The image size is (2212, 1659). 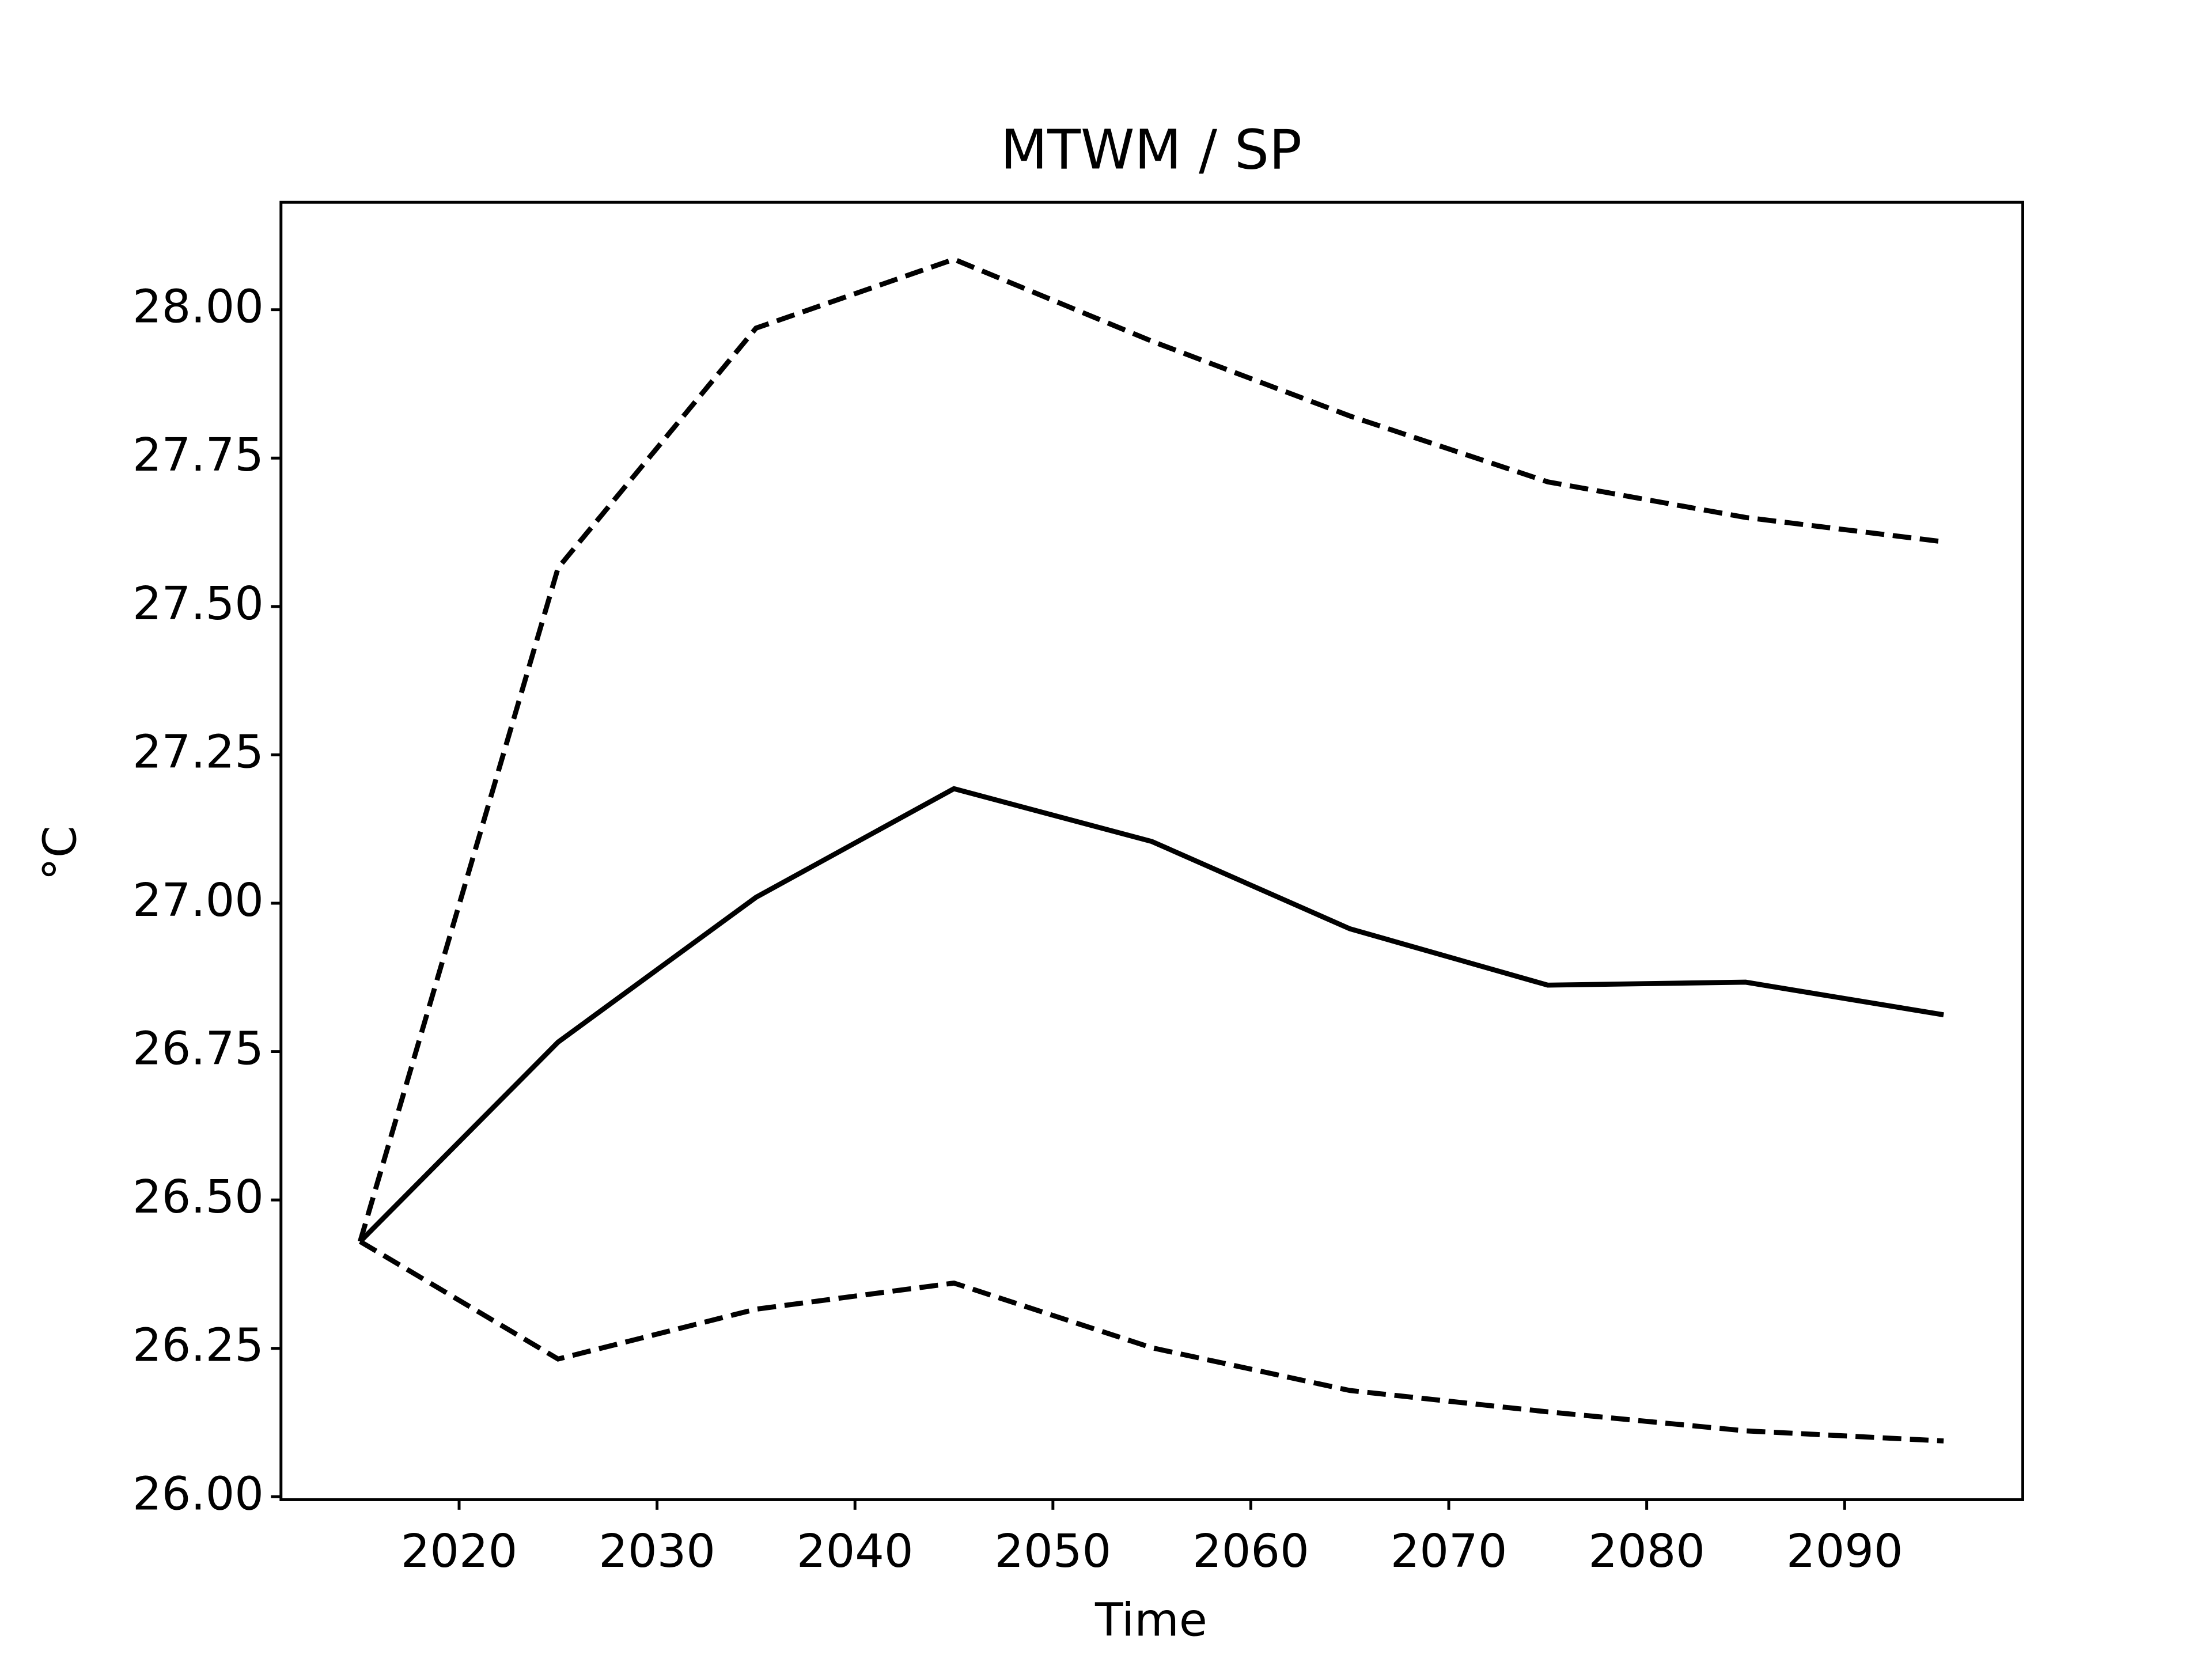 What do you see at coordinates (198, 455) in the screenshot?
I see `y-tick-label: 27.75` at bounding box center [198, 455].